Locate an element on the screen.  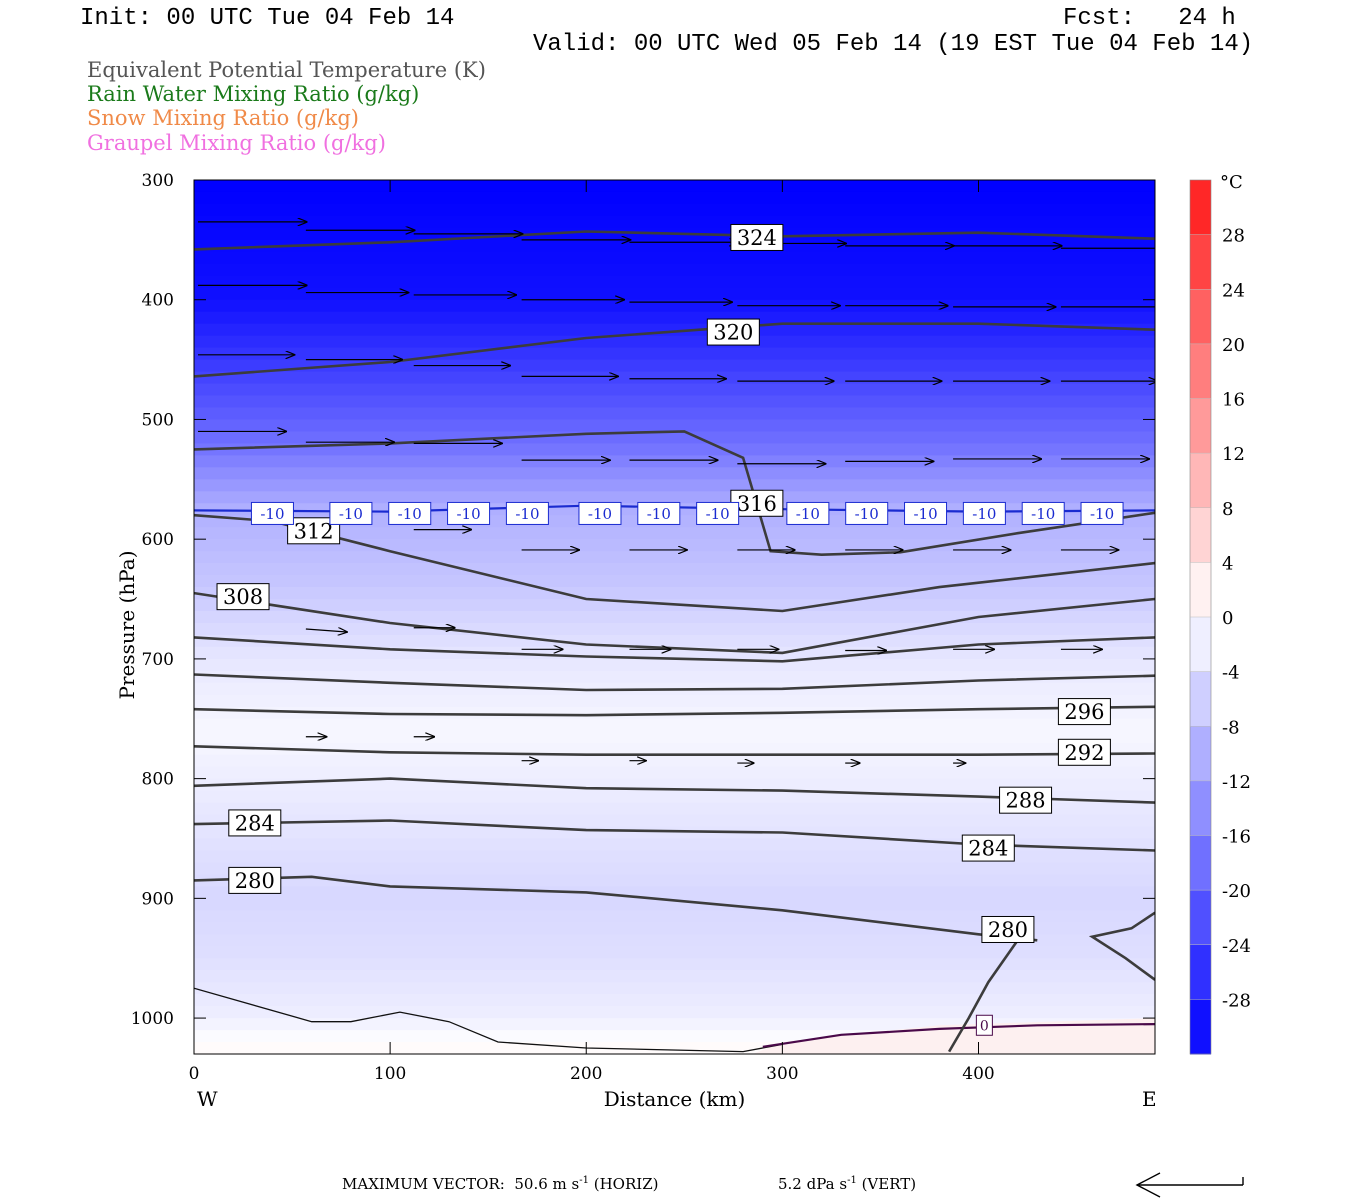
max-vector-vert: 5.2 dPa s-1 (VERT) is located at coordinates (847, 1184).